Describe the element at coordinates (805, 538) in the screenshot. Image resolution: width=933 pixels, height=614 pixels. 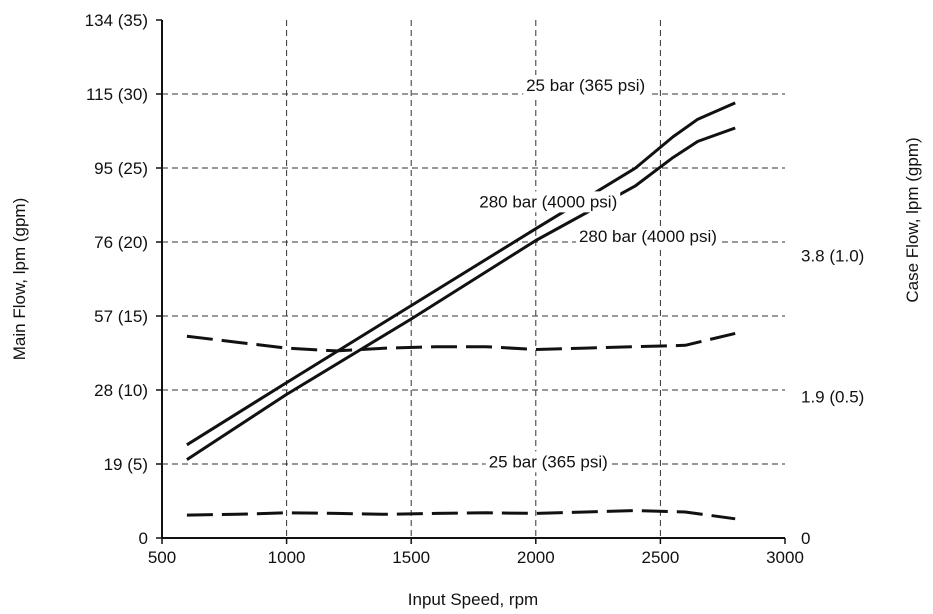
I see `y-tick-label-right: 0` at that location.